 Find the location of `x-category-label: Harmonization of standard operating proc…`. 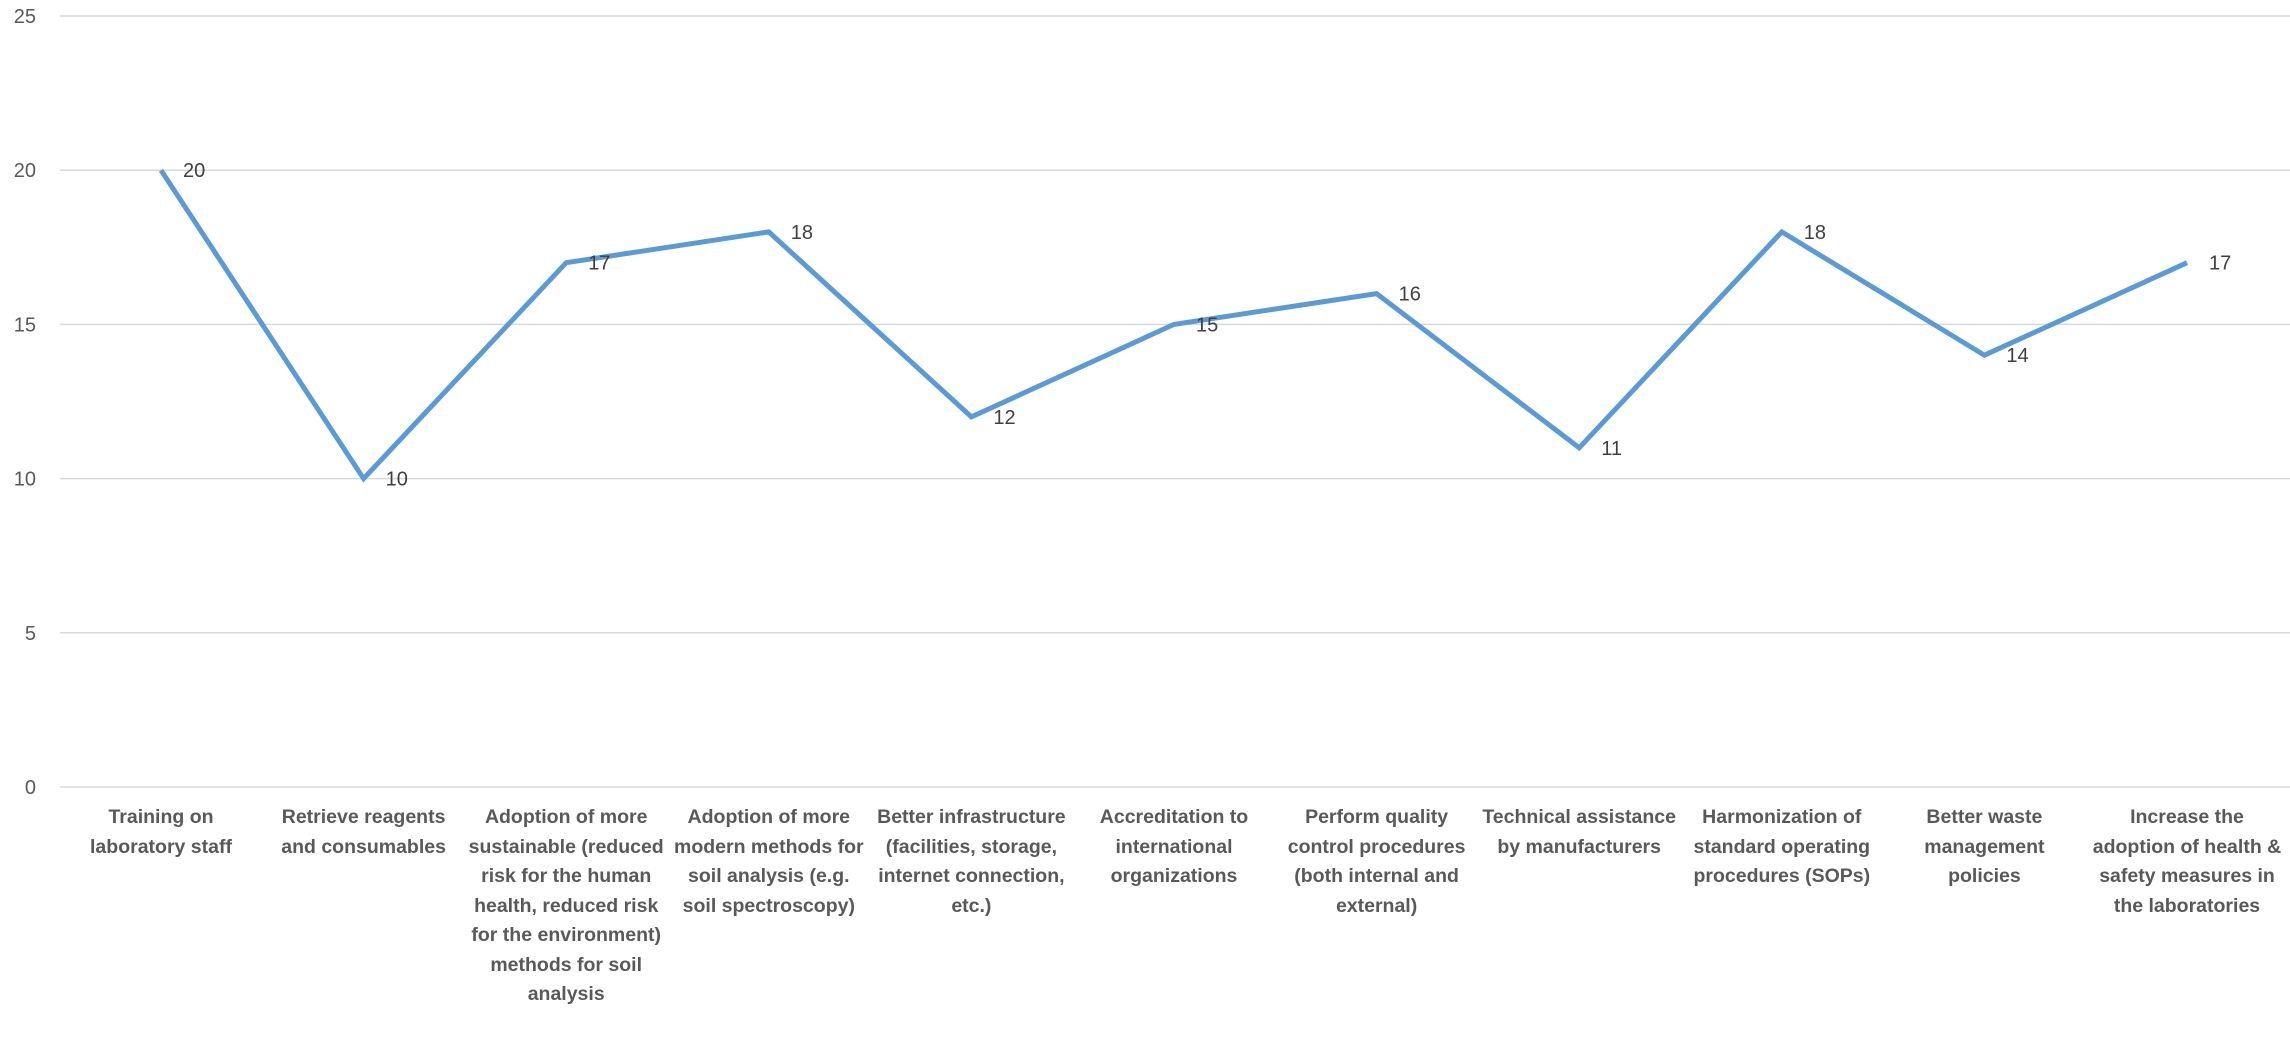

x-category-label: Harmonization of standard operating proc… is located at coordinates (1782, 846).